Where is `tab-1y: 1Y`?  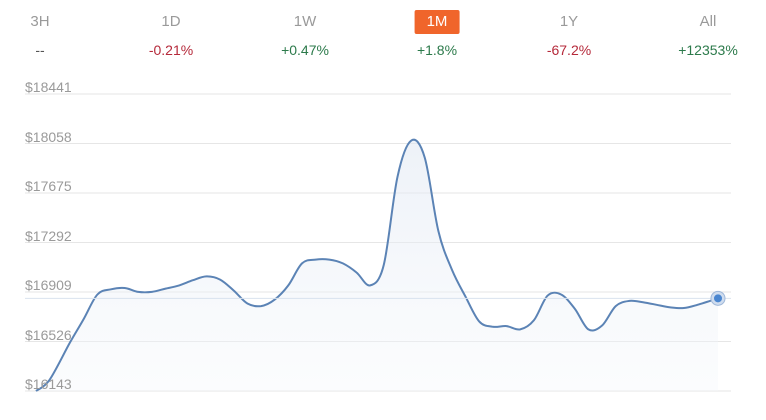
tab-1y: 1Y is located at coordinates (569, 21).